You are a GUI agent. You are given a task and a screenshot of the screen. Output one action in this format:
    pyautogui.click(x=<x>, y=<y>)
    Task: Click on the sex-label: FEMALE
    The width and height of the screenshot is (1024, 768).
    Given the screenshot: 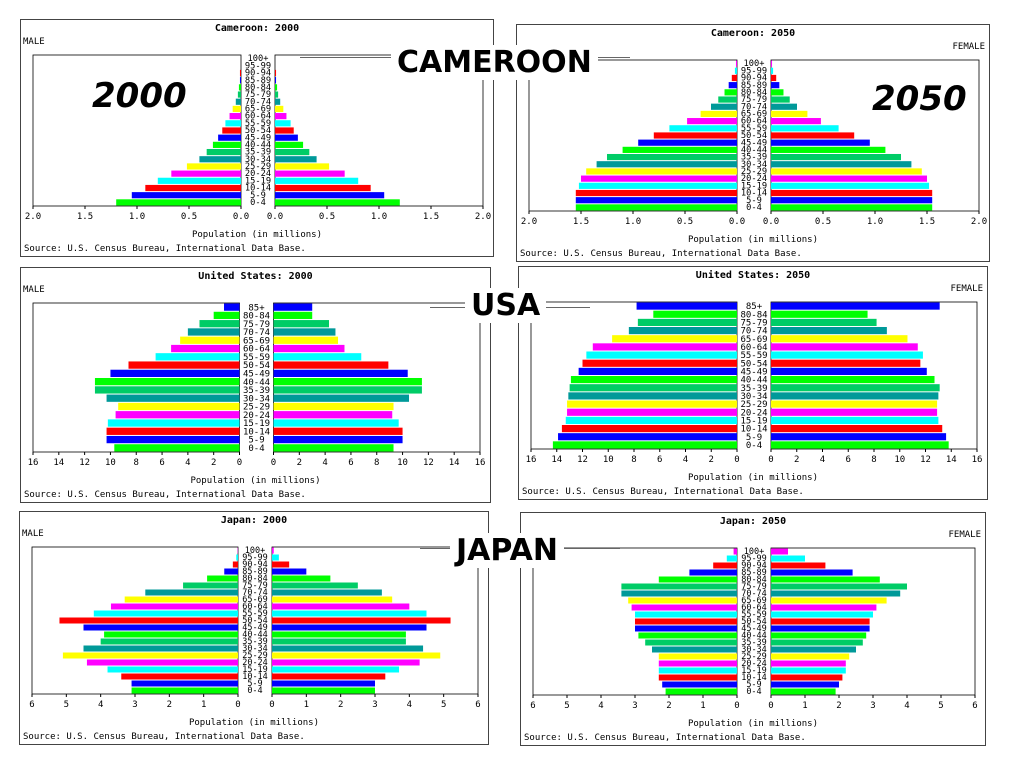 What is the action you would take?
    pyautogui.click(x=968, y=47)
    